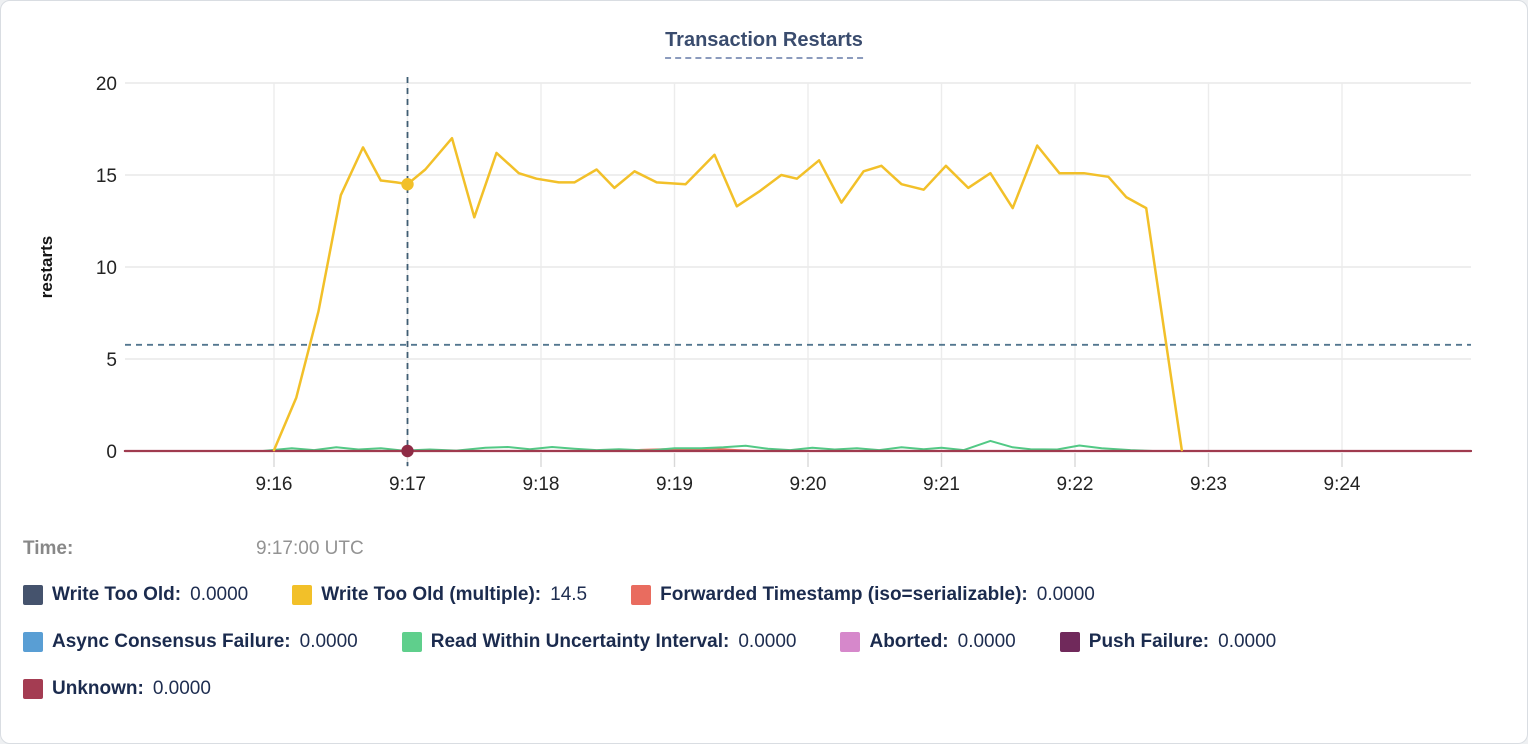 The width and height of the screenshot is (1528, 744). Describe the element at coordinates (33, 595) in the screenshot. I see `write-too-old-swatch-icon` at that location.